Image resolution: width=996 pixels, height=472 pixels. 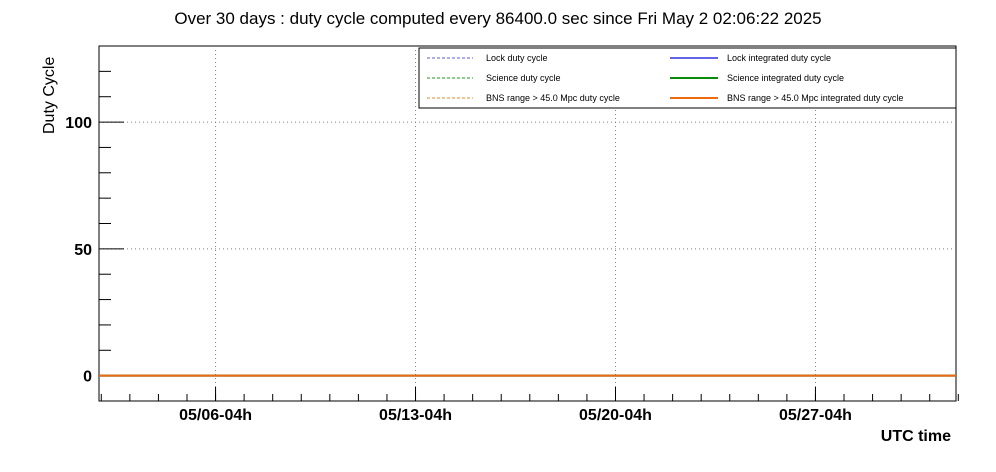 What do you see at coordinates (87, 377) in the screenshot?
I see `y-tick-label: 0` at bounding box center [87, 377].